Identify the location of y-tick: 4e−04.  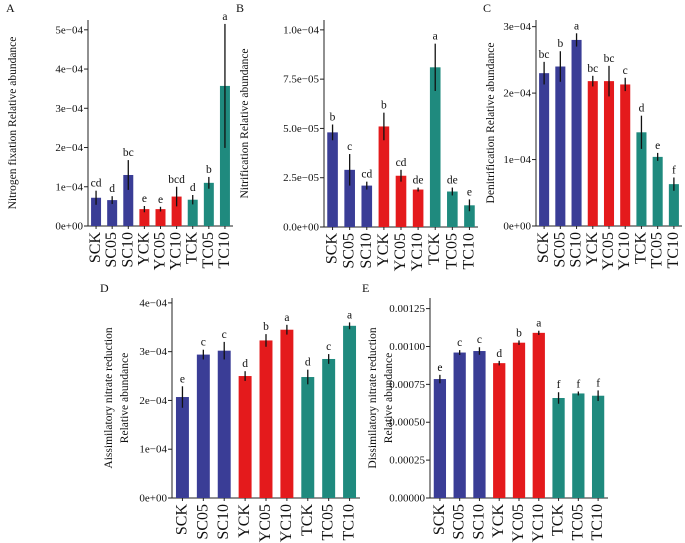
(71, 70).